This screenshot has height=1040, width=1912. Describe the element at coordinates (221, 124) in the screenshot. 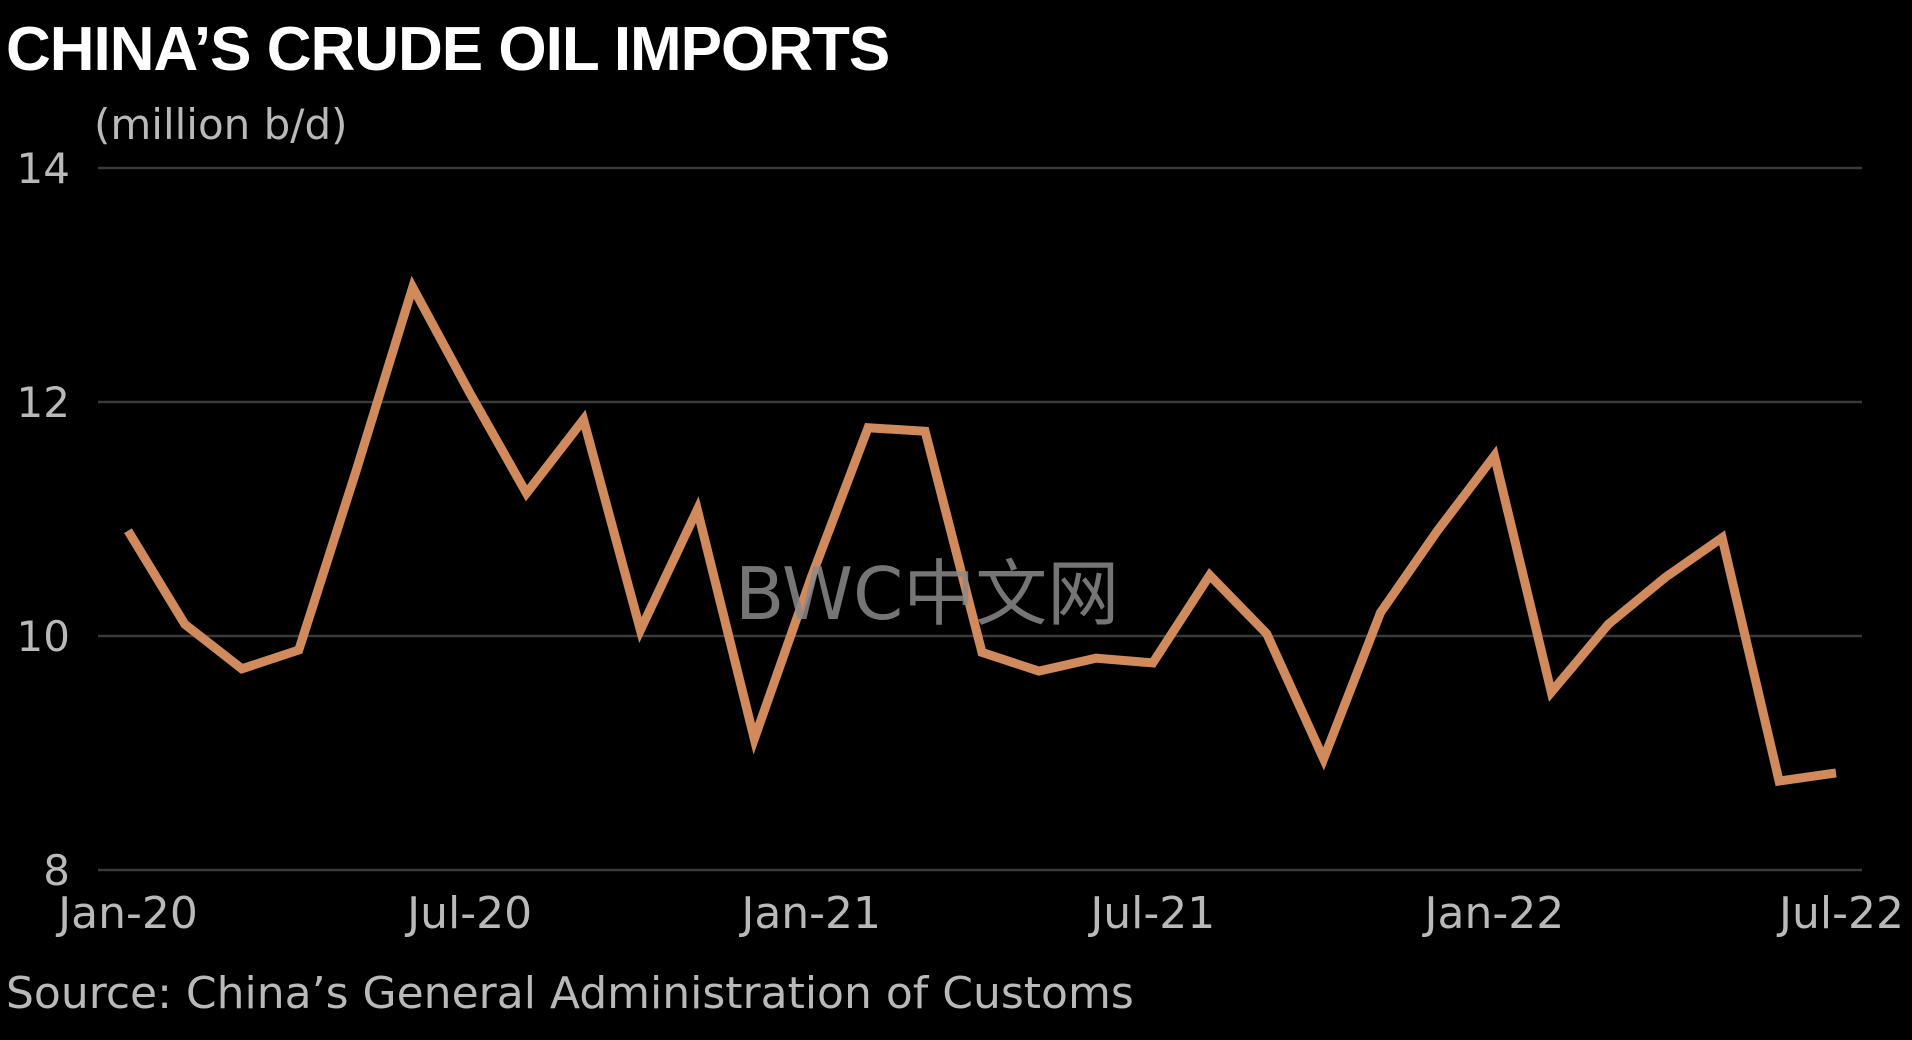

I see `y-axis-unit-label: (million b/d)` at that location.